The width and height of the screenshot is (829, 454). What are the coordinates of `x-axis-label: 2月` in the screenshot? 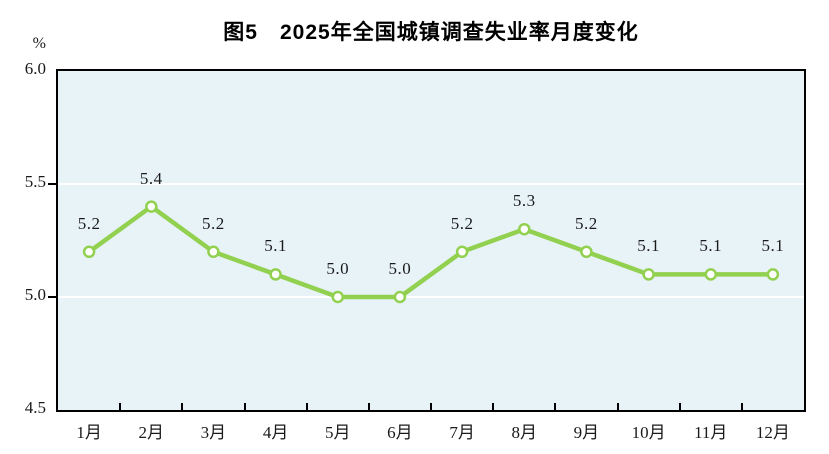 It's located at (151, 432).